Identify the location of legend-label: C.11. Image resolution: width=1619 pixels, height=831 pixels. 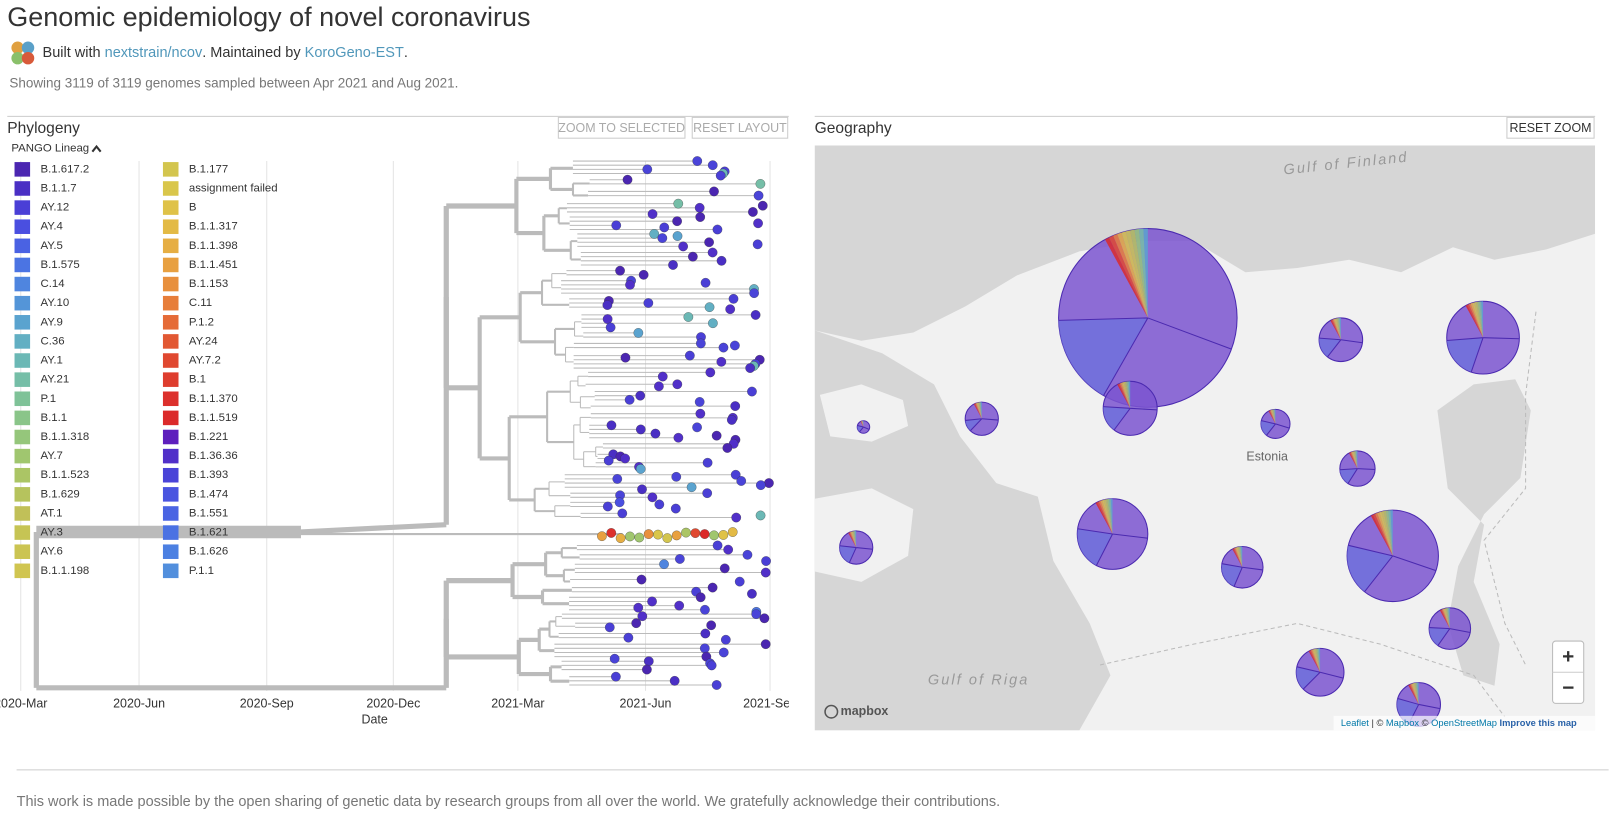
(200, 303).